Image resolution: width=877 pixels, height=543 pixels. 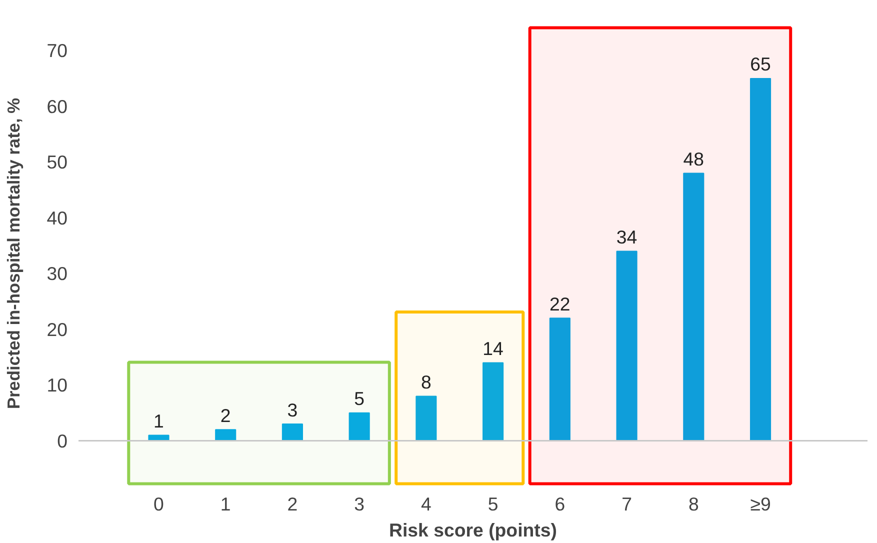 I want to click on y-axis-title: Predicted in-hospital mortality rate, %, so click(x=14, y=254).